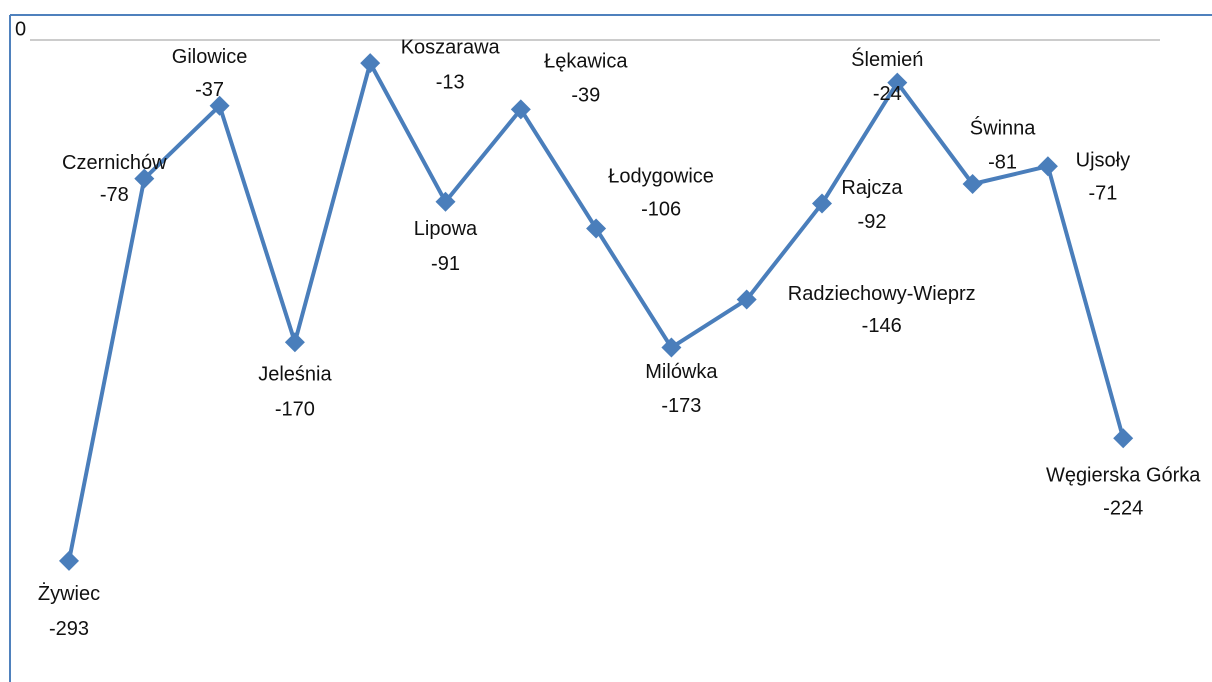 The height and width of the screenshot is (682, 1212). Describe the element at coordinates (20, 29) in the screenshot. I see `y-tick-label: 0` at that location.